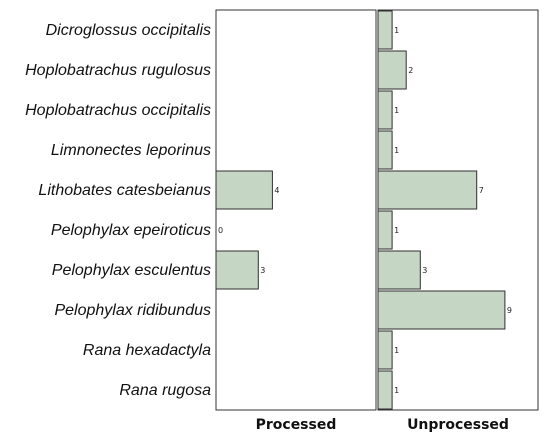 The width and height of the screenshot is (550, 444). What do you see at coordinates (165, 390) in the screenshot?
I see `category-label: Rana rugosa` at bounding box center [165, 390].